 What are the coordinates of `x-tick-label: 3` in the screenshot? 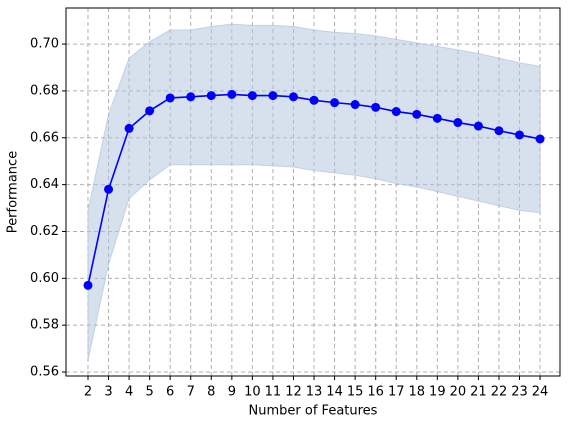 It's located at (108, 392).